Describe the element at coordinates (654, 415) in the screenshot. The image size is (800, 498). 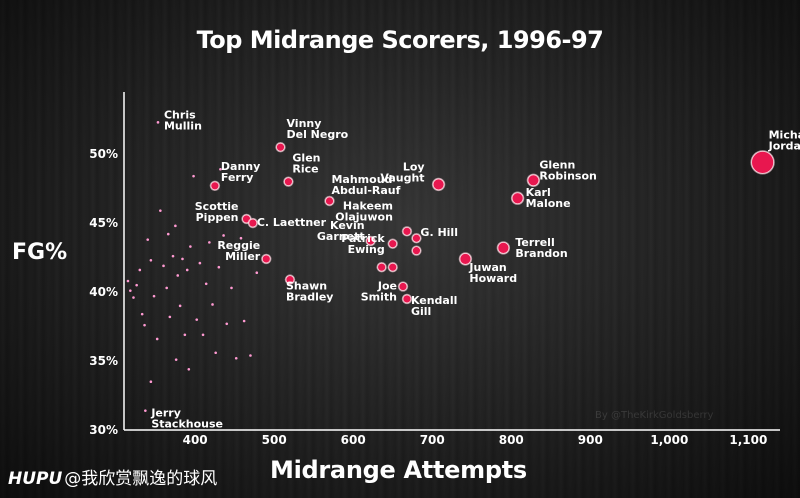
I see `chart-credit: By @TheKirkGoldsberry` at that location.